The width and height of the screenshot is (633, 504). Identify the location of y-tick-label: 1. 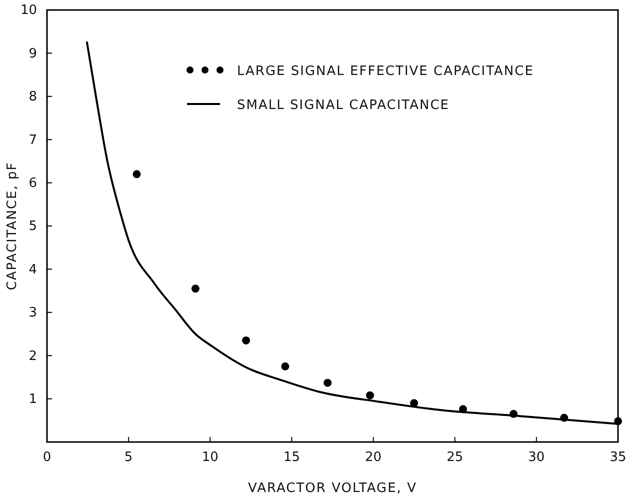
(32, 399).